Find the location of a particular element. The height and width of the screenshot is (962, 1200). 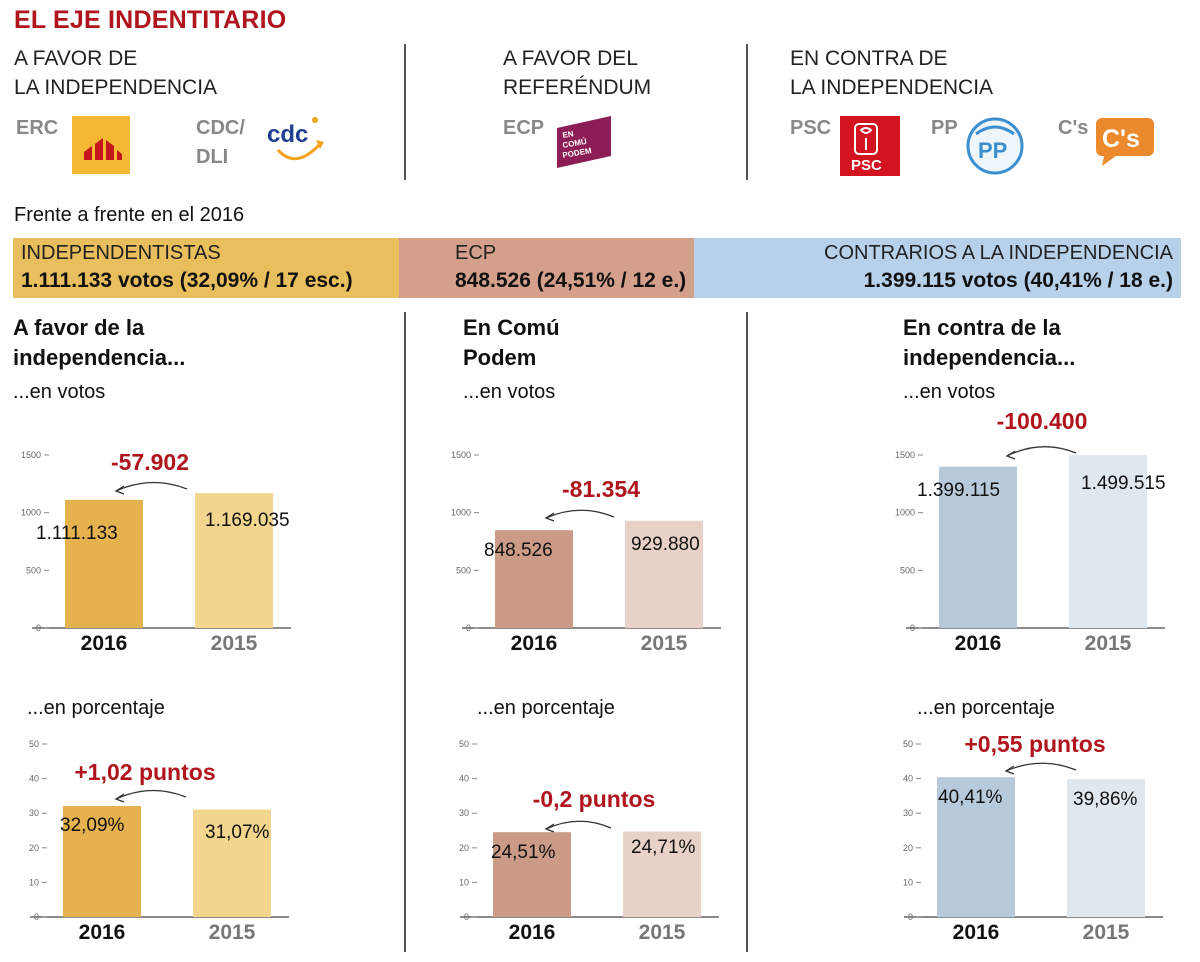

band-value: 1.399.115 votos (40,41% / 18 e.) is located at coordinates (1018, 280).